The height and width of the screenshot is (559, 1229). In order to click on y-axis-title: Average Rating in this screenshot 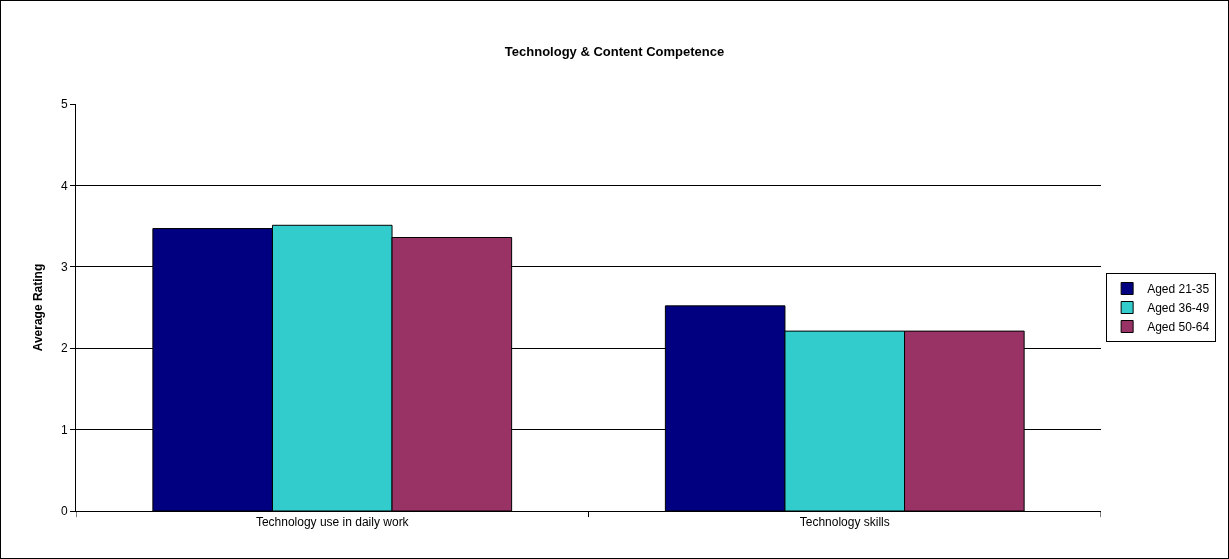, I will do `click(38, 307)`.